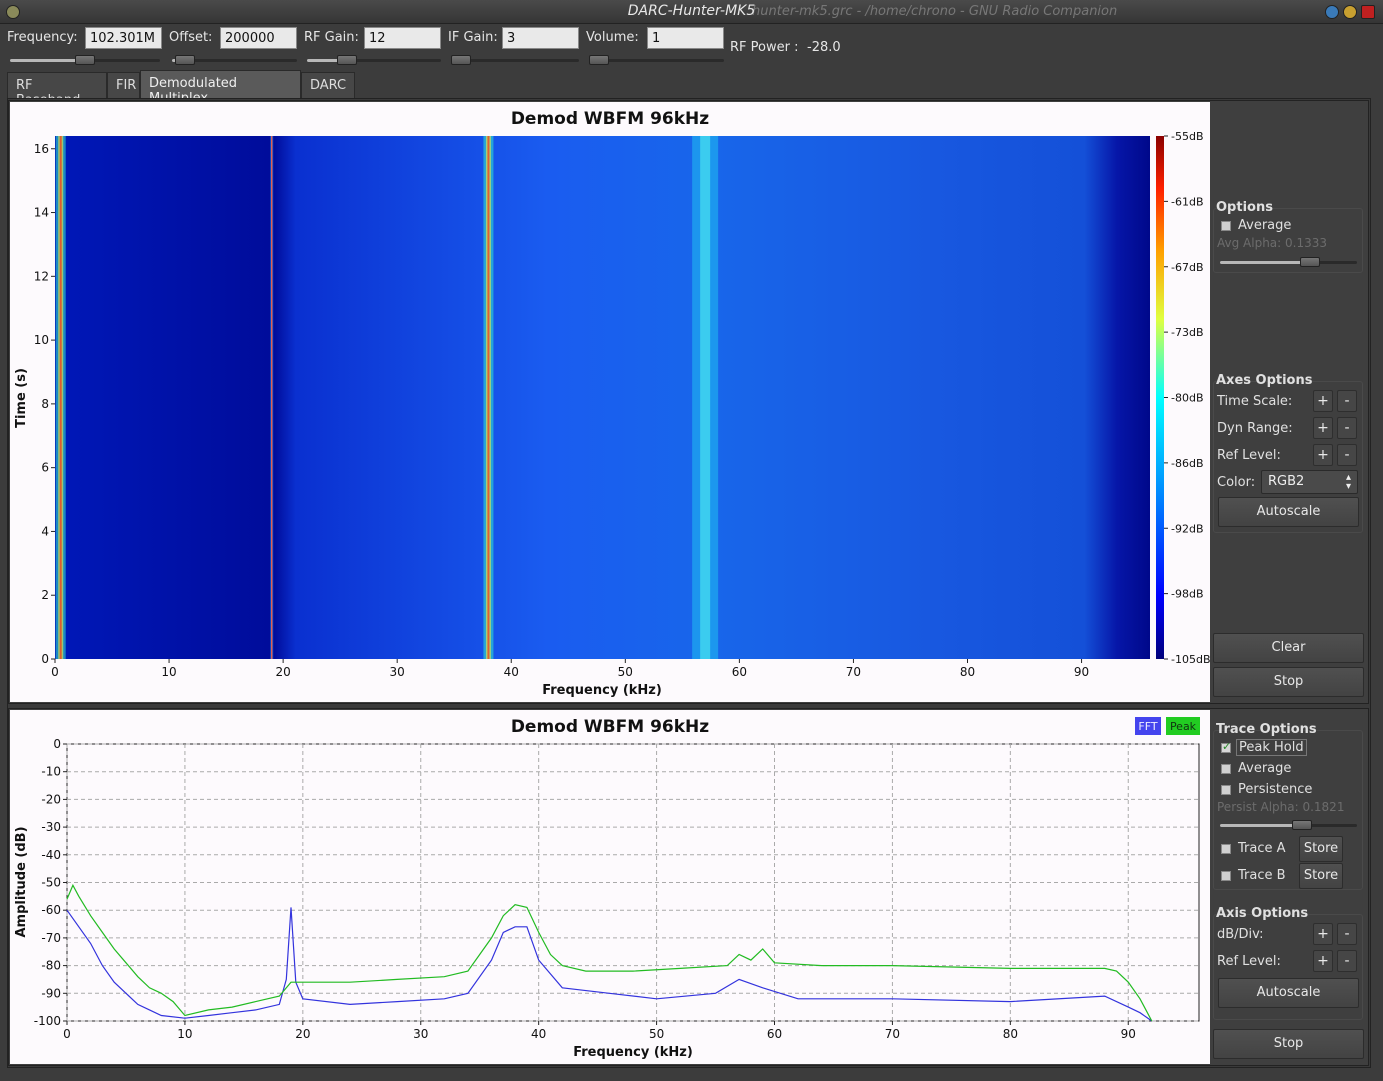  Describe the element at coordinates (1347, 934) in the screenshot. I see `db-div-minus-button: -` at that location.